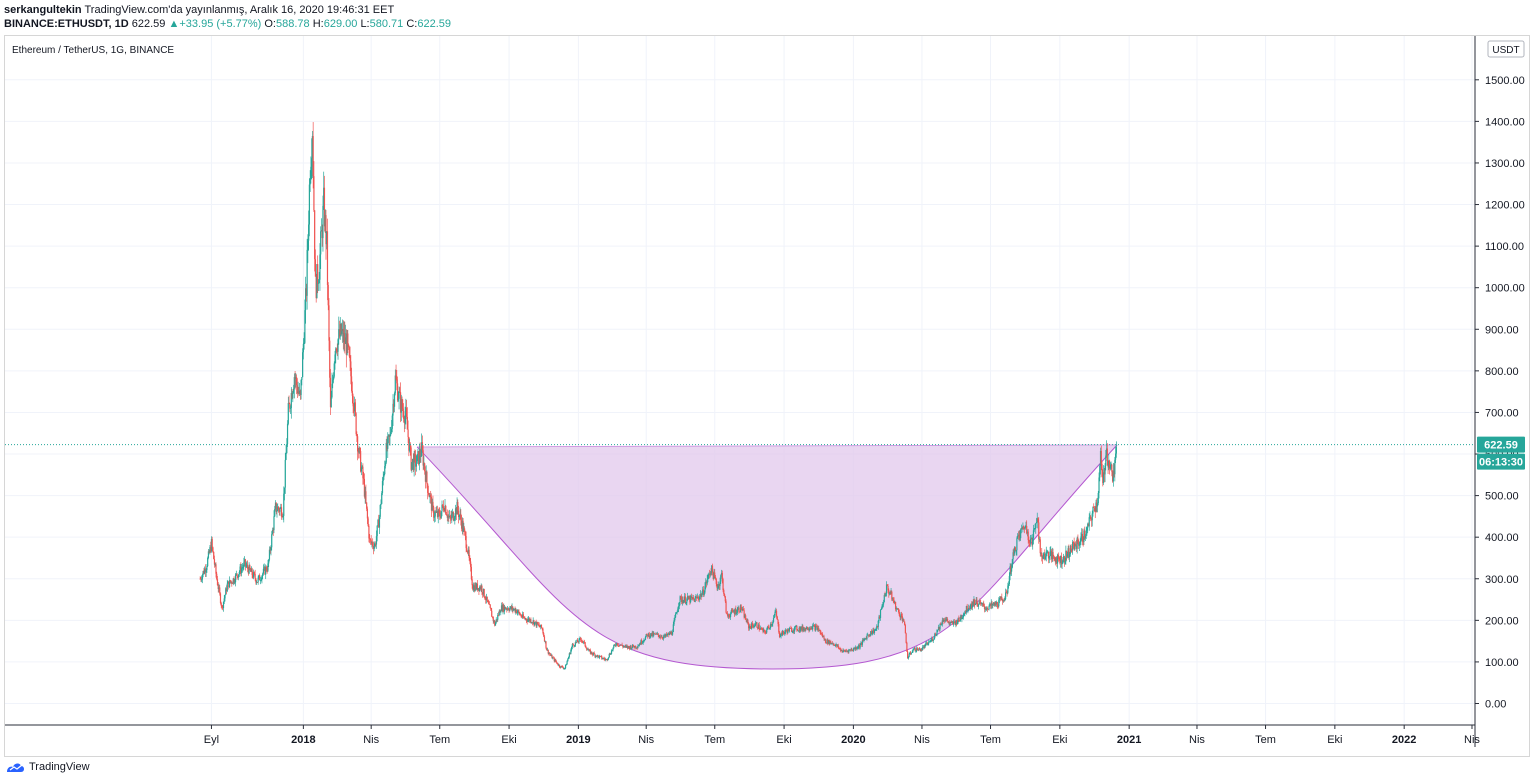 This screenshot has height=781, width=1536. I want to click on chart-legend: Ethereum / TetherUS, 1G, BINANCE, so click(93, 50).